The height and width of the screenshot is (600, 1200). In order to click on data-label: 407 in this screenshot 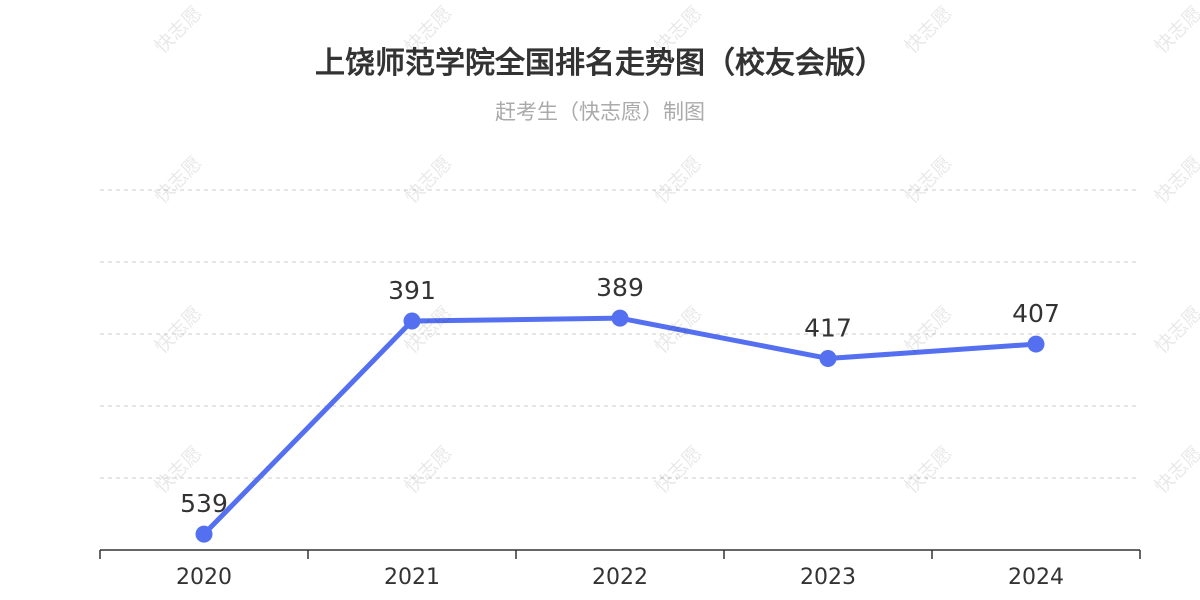, I will do `click(1036, 313)`.